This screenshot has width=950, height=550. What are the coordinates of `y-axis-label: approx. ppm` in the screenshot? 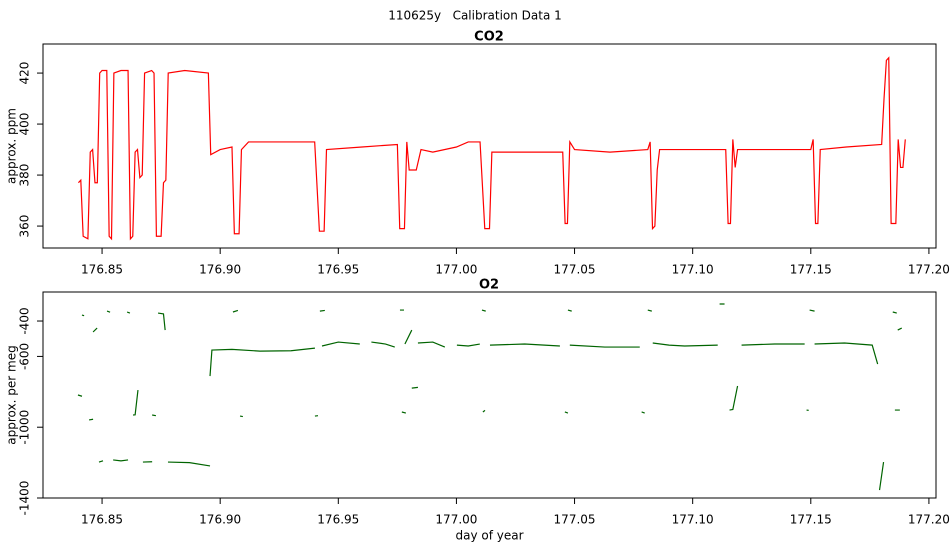 It's located at (12, 146).